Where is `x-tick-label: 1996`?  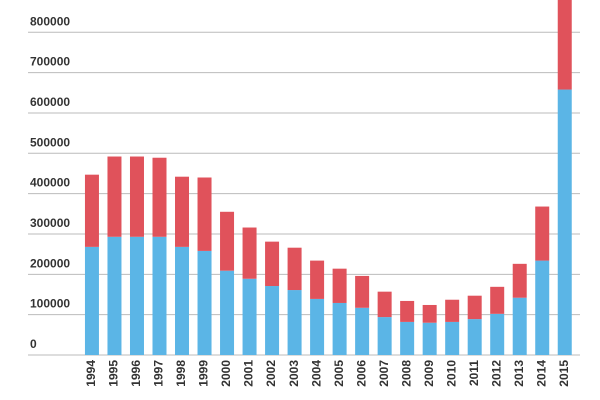
x-tick-label: 1996 is located at coordinates (136, 373).